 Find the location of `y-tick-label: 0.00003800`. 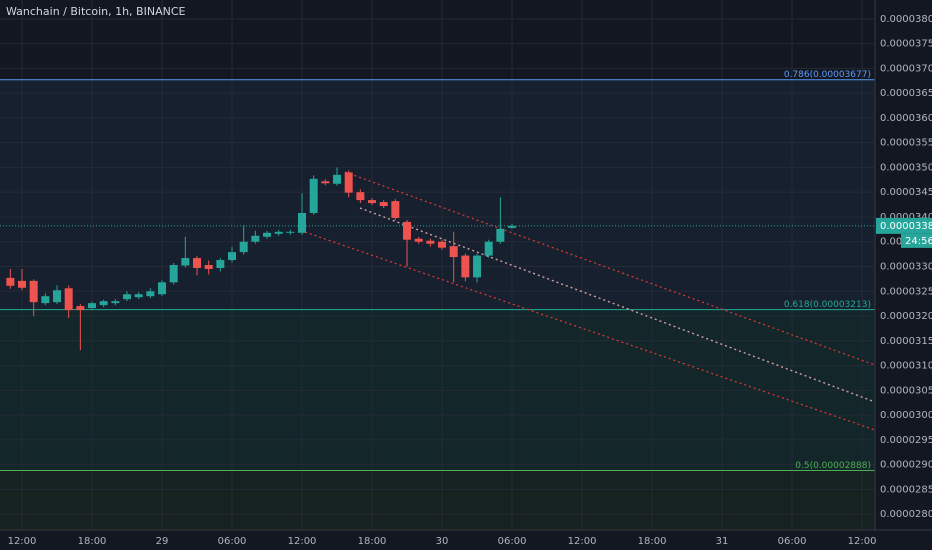

y-tick-label: 0.00003800 is located at coordinates (906, 19).